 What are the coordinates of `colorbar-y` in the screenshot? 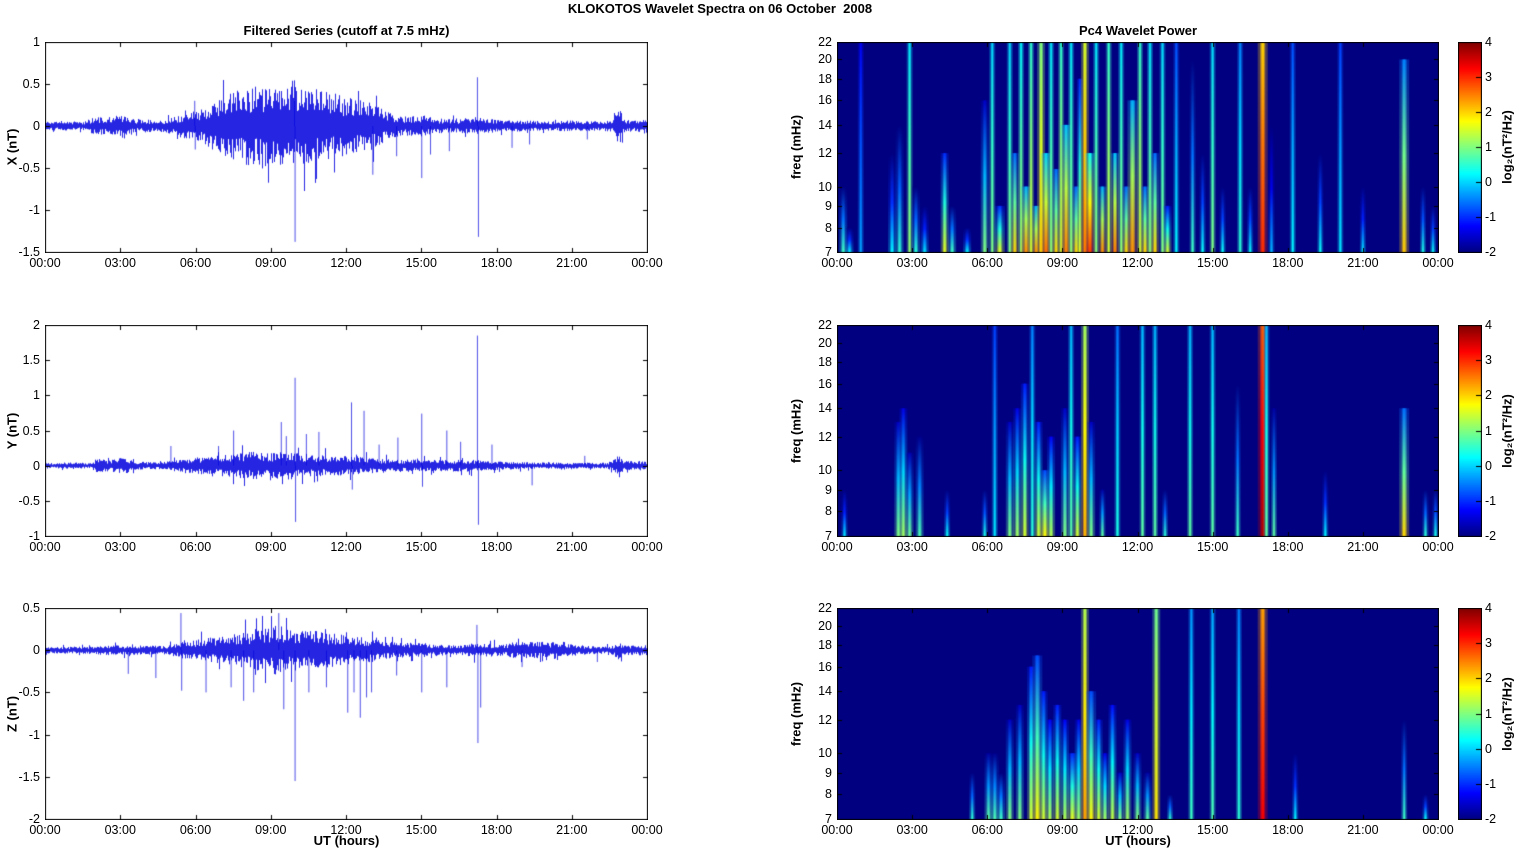 It's located at (1470, 431).